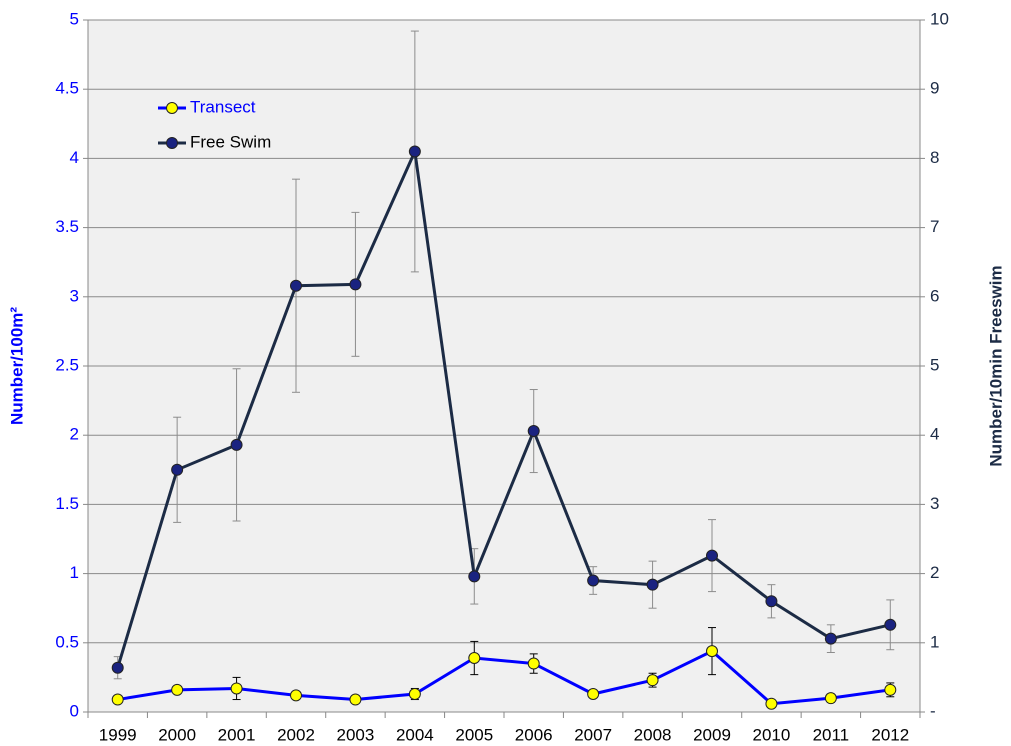 Image resolution: width=1011 pixels, height=746 pixels. I want to click on y-tick-label: 1, so click(74, 572).